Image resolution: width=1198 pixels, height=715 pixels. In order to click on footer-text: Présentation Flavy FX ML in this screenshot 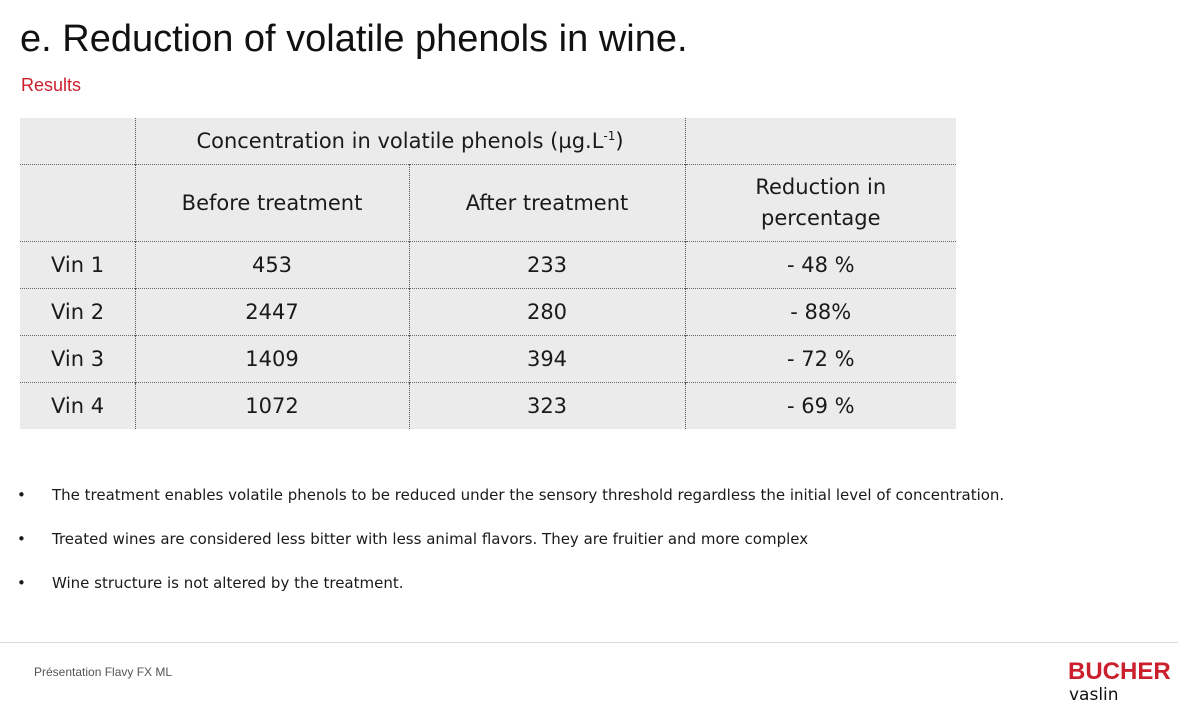, I will do `click(103, 672)`.